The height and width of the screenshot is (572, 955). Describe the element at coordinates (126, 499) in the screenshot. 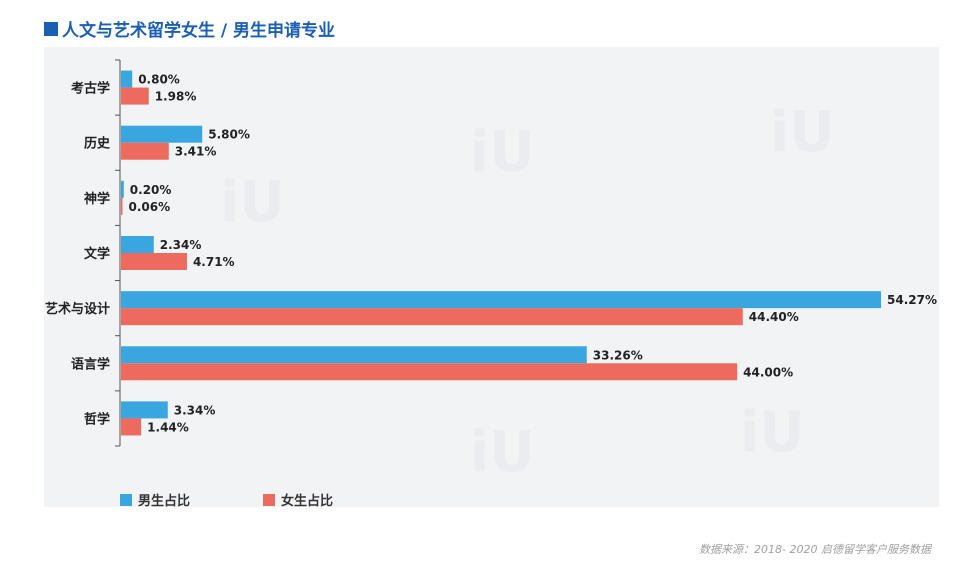

I see `legend-male-swatch` at that location.